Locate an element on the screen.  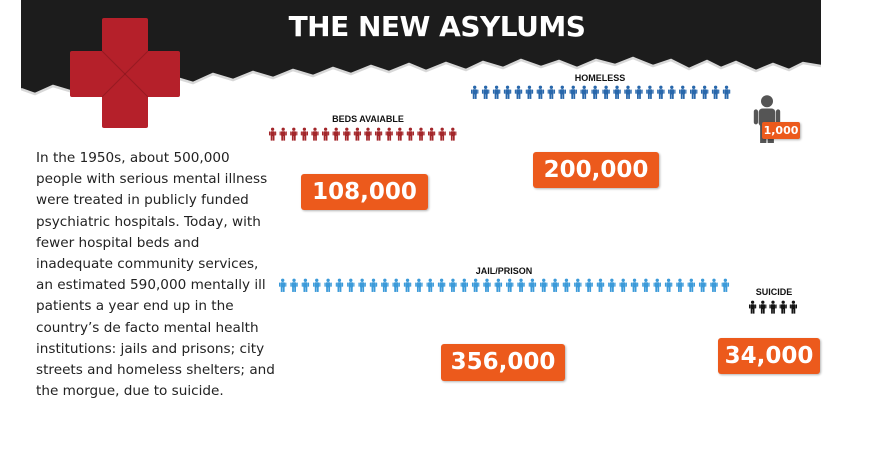
beds-value-badge: 108,000 is located at coordinates (364, 192).